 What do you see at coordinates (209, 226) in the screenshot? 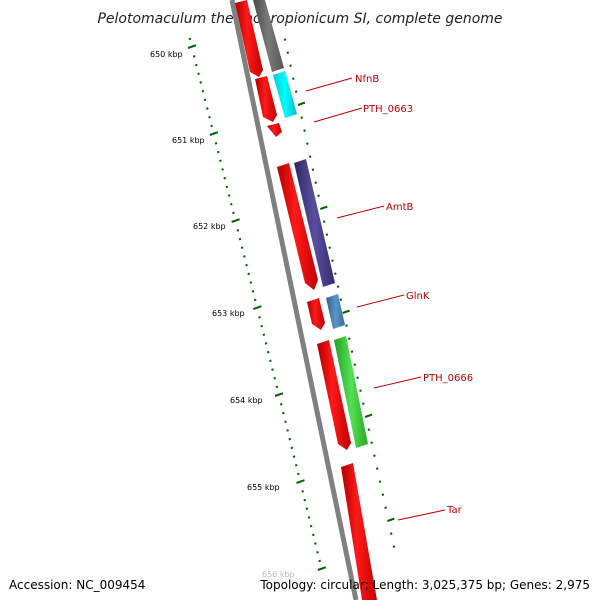
I see `ruler-label: 652 kbp` at bounding box center [209, 226].